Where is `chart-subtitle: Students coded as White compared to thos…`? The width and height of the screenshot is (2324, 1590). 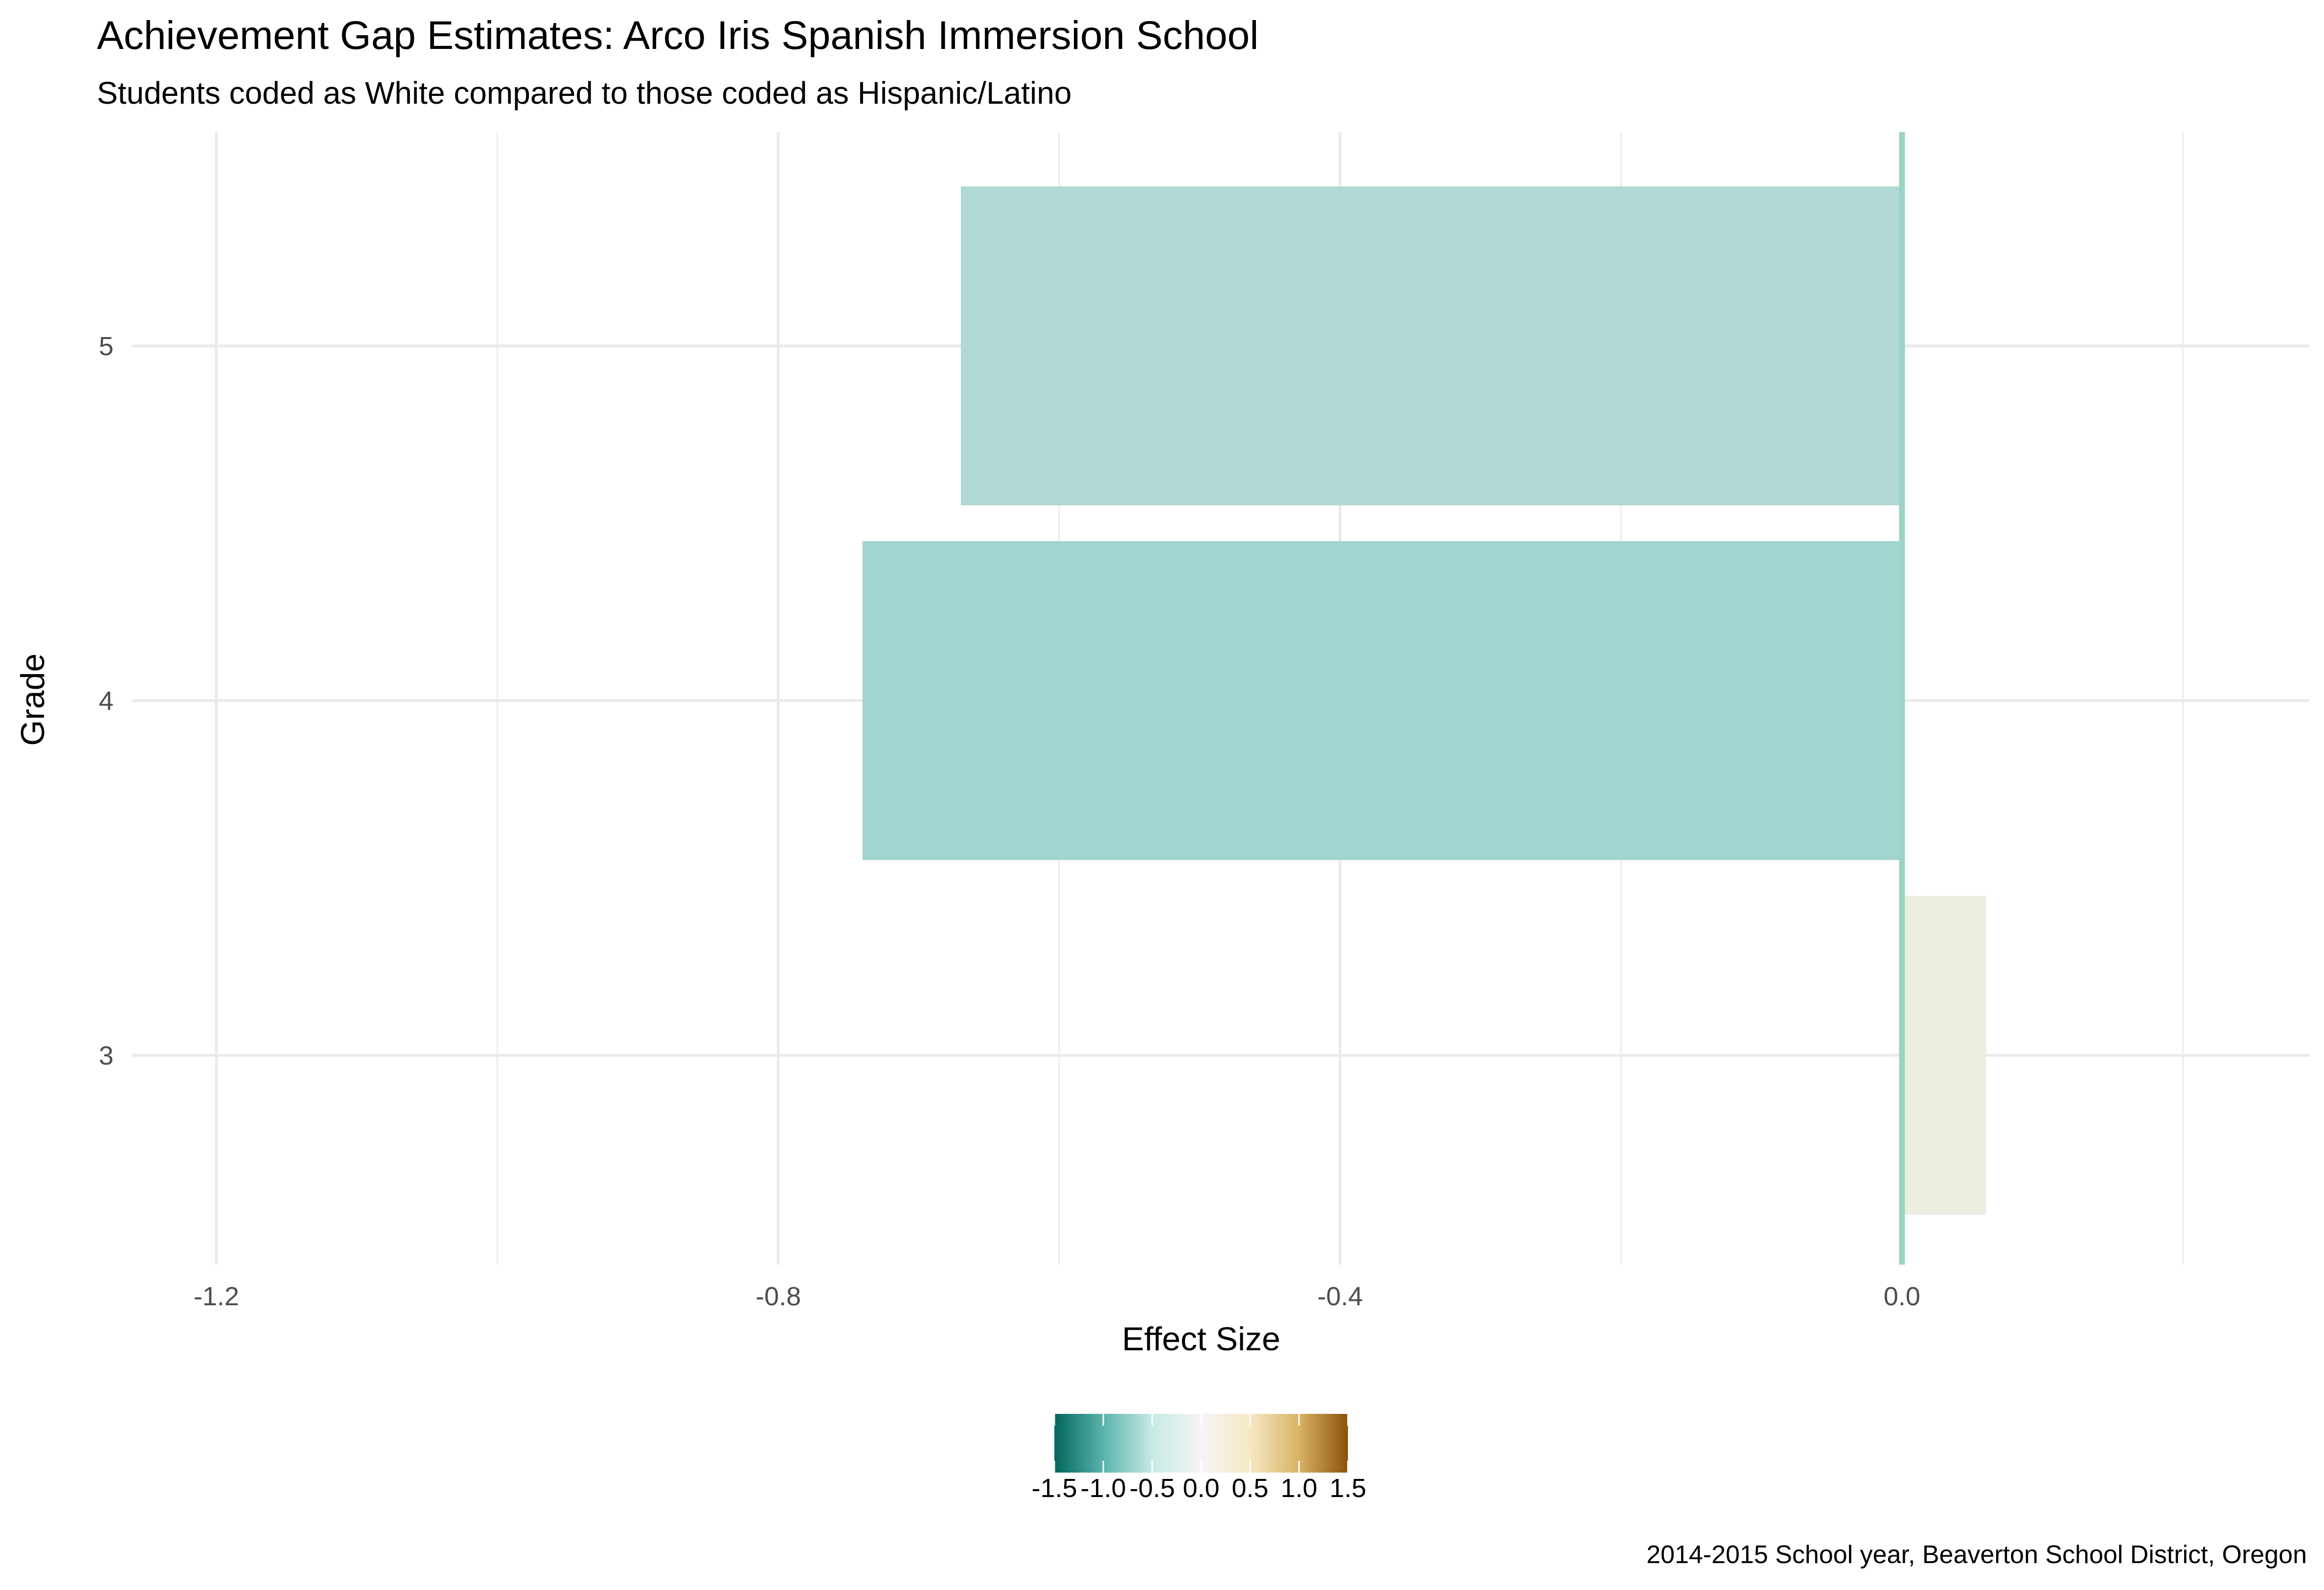
chart-subtitle: Students coded as White compared to thos… is located at coordinates (584, 93).